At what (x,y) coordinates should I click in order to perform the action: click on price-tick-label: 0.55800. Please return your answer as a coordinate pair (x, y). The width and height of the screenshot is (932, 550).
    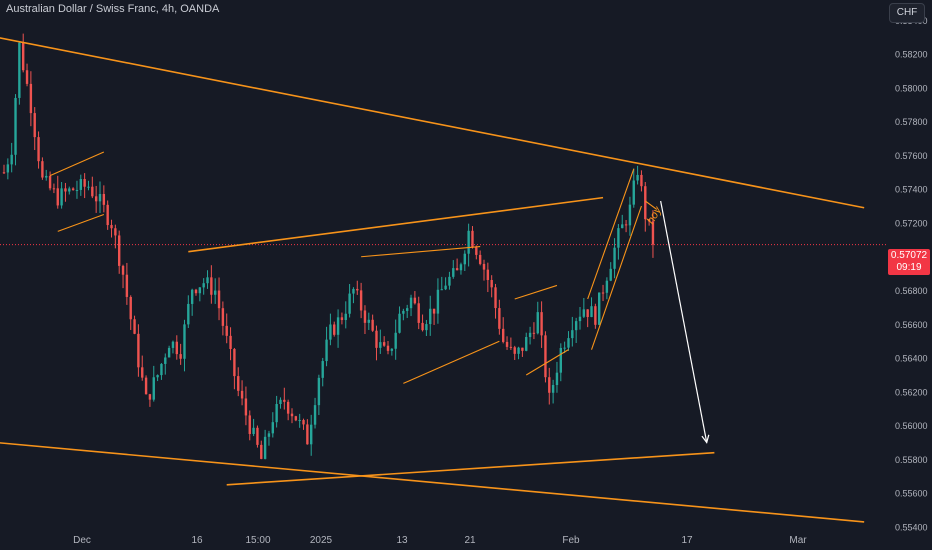
    Looking at the image, I should click on (911, 460).